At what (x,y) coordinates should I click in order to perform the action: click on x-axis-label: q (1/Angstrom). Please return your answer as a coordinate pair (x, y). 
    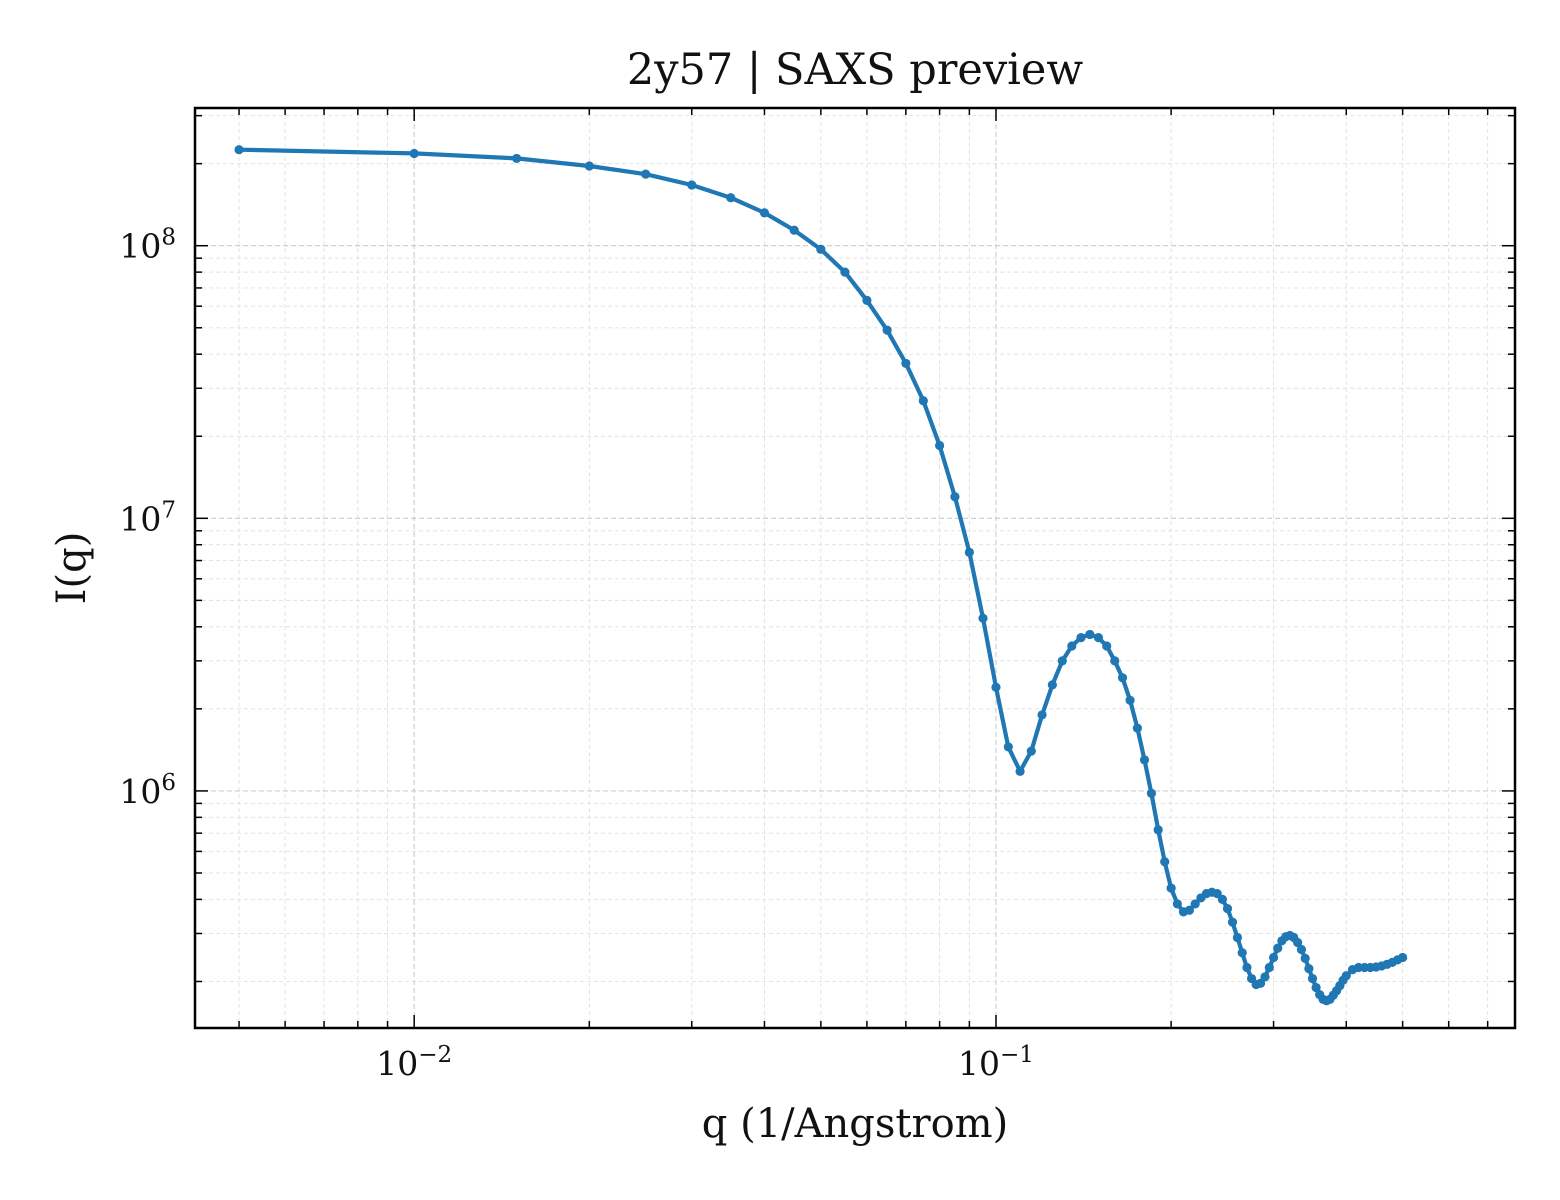
    Looking at the image, I should click on (855, 1124).